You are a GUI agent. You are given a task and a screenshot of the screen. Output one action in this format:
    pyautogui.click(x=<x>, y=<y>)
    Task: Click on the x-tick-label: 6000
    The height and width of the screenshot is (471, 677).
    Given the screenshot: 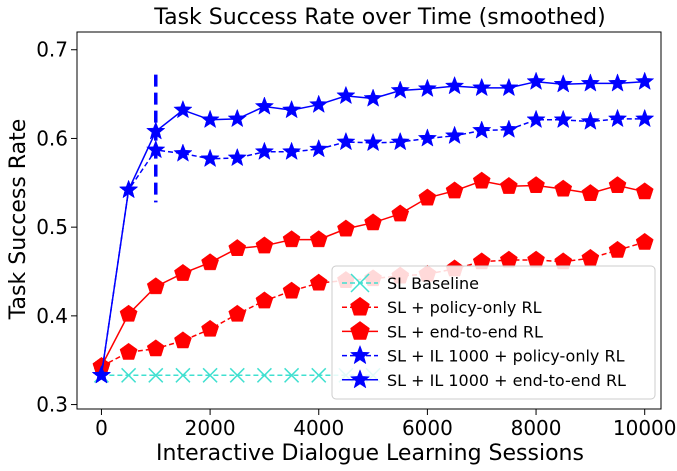 What is the action you would take?
    pyautogui.click(x=427, y=428)
    